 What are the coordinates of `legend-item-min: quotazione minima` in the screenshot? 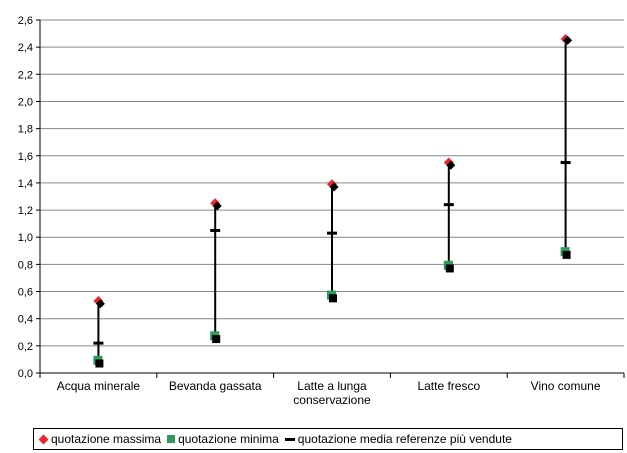 It's located at (223, 439).